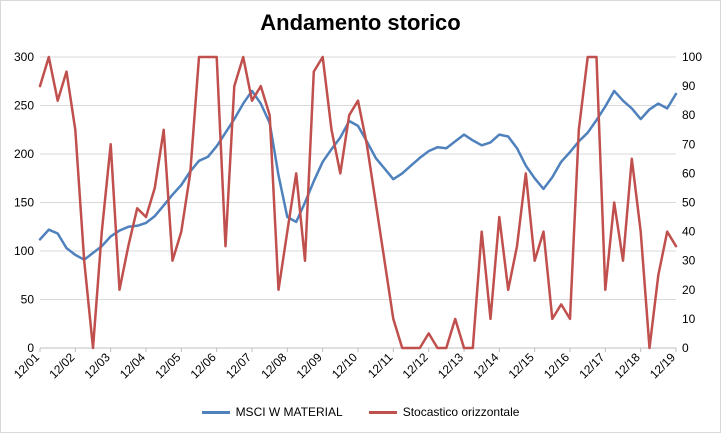 This screenshot has height=433, width=721. What do you see at coordinates (24, 57) in the screenshot?
I see `y-left-tick-label: 300` at bounding box center [24, 57].